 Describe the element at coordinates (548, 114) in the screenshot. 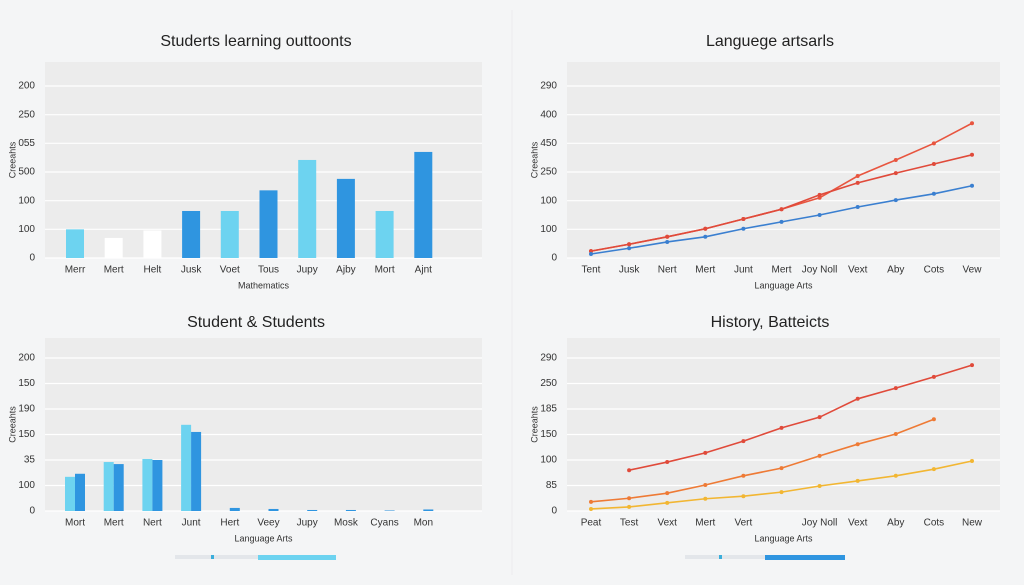

I see `y-tick-label: 400` at that location.